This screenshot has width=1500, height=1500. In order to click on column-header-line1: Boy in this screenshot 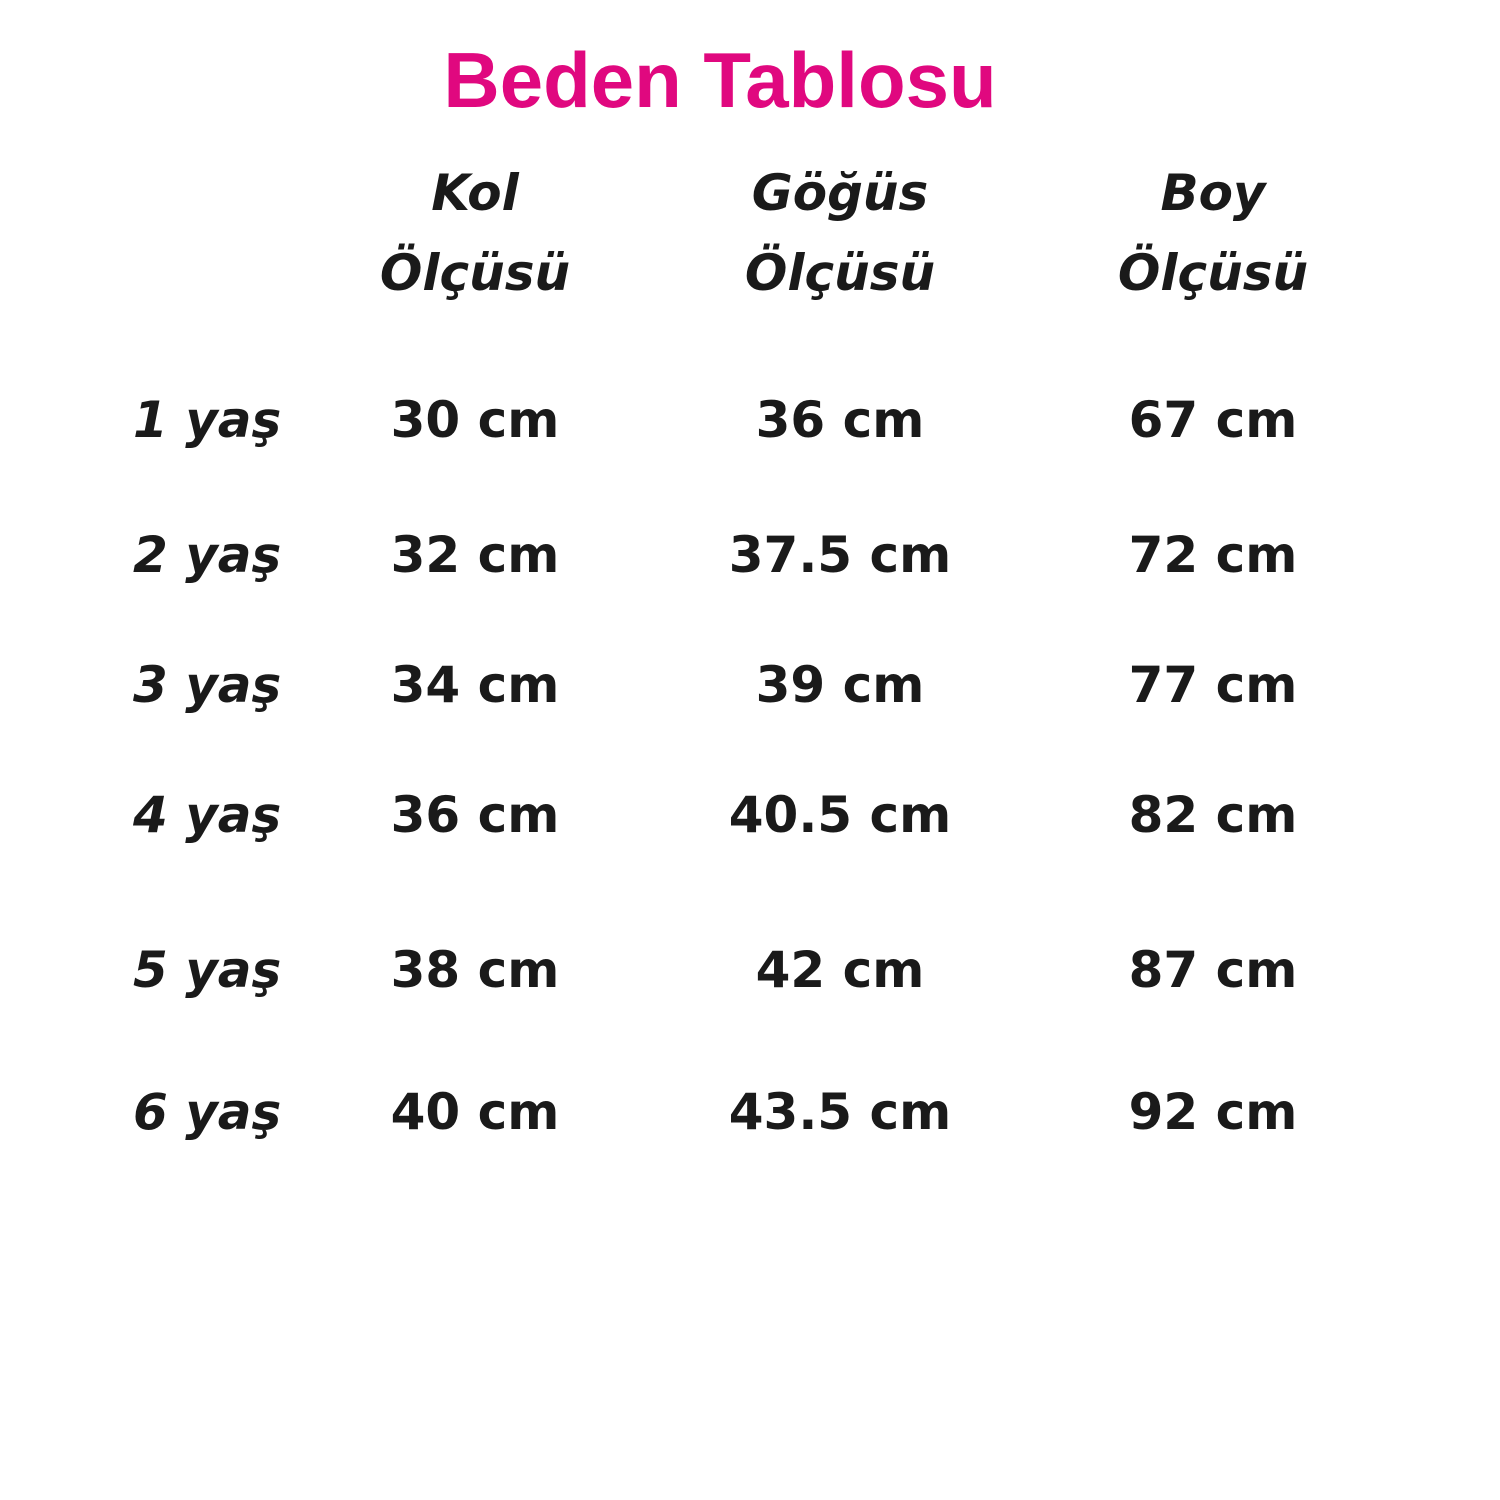, I will do `click(1213, 193)`.